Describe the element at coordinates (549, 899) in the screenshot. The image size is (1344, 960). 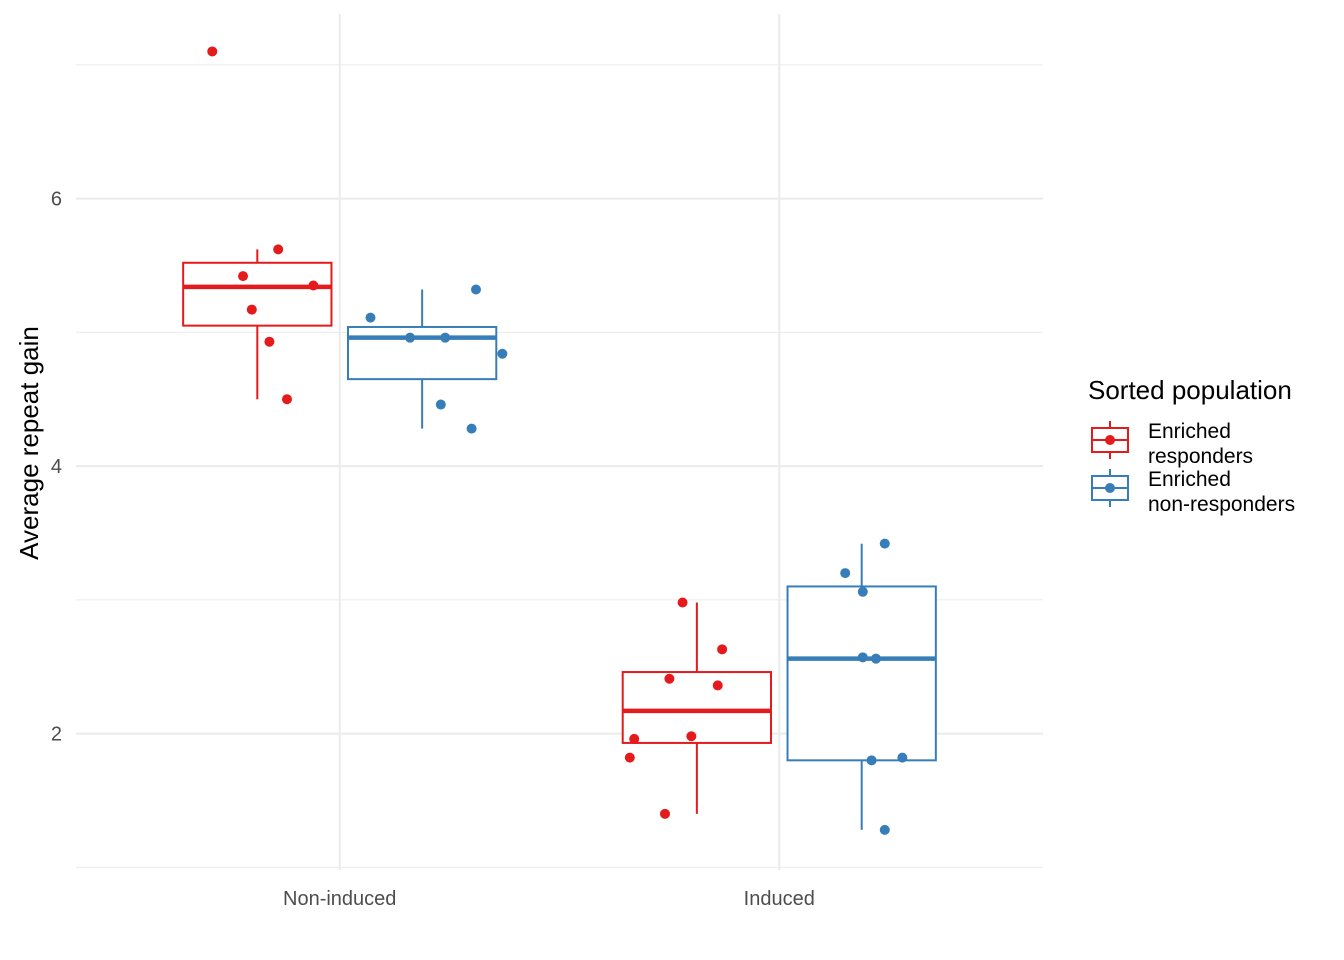
I see `x-axis-tick-labels: Non-induced Induced` at that location.